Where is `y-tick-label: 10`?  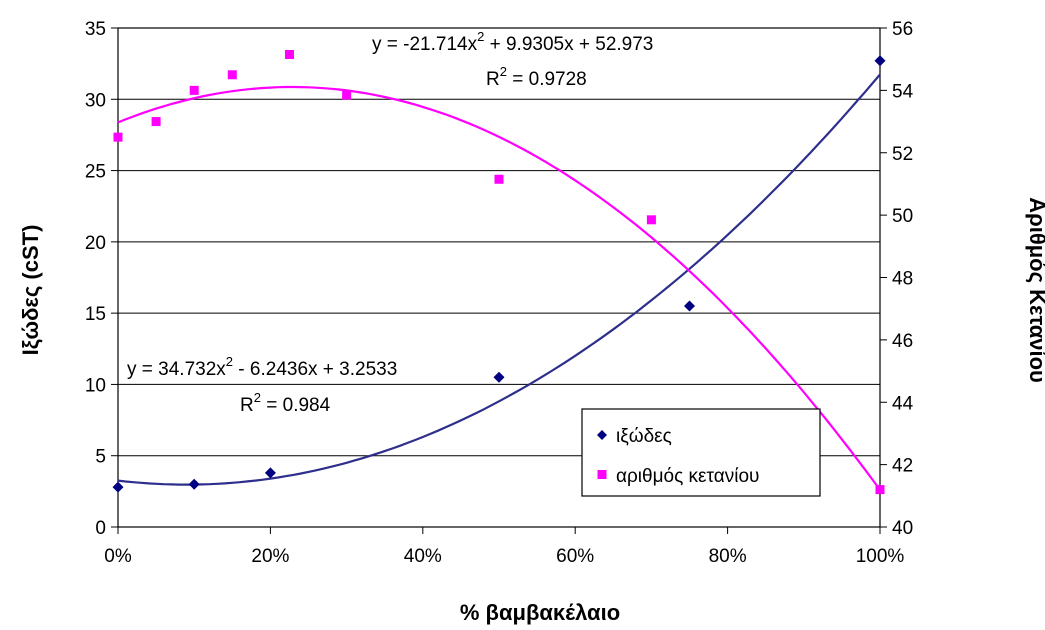 y-tick-label: 10 is located at coordinates (95, 385).